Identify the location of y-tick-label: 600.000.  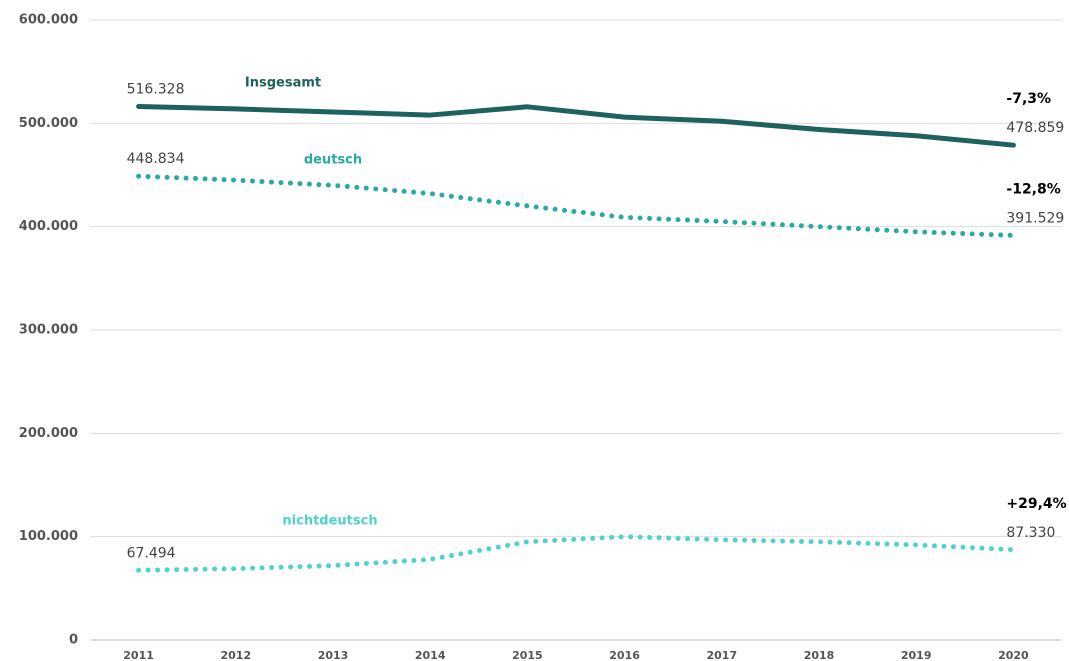
(48, 20).